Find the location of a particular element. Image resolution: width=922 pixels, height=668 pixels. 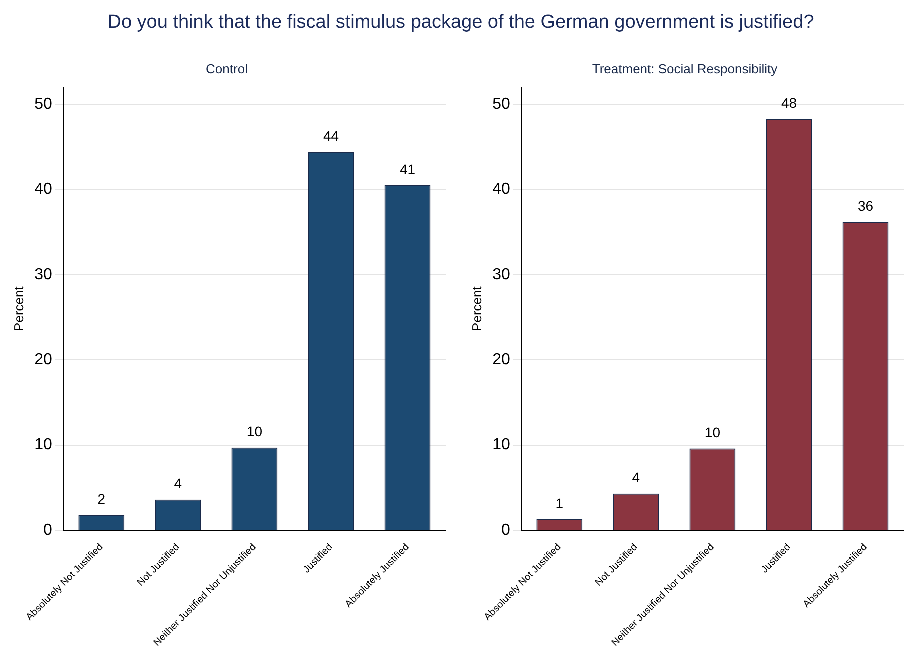

chart-title: Do you think that the fiscal stimulus package of the German government is justified? is located at coordinates (461, 23).